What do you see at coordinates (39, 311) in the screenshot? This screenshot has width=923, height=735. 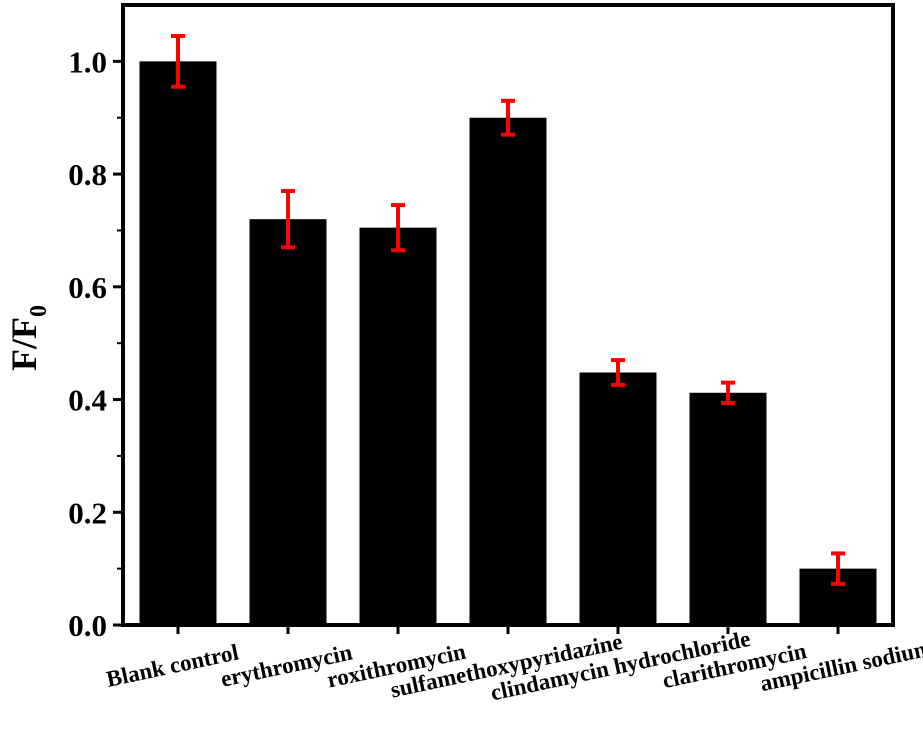 I see `y-axis-title-subscript: 0` at bounding box center [39, 311].